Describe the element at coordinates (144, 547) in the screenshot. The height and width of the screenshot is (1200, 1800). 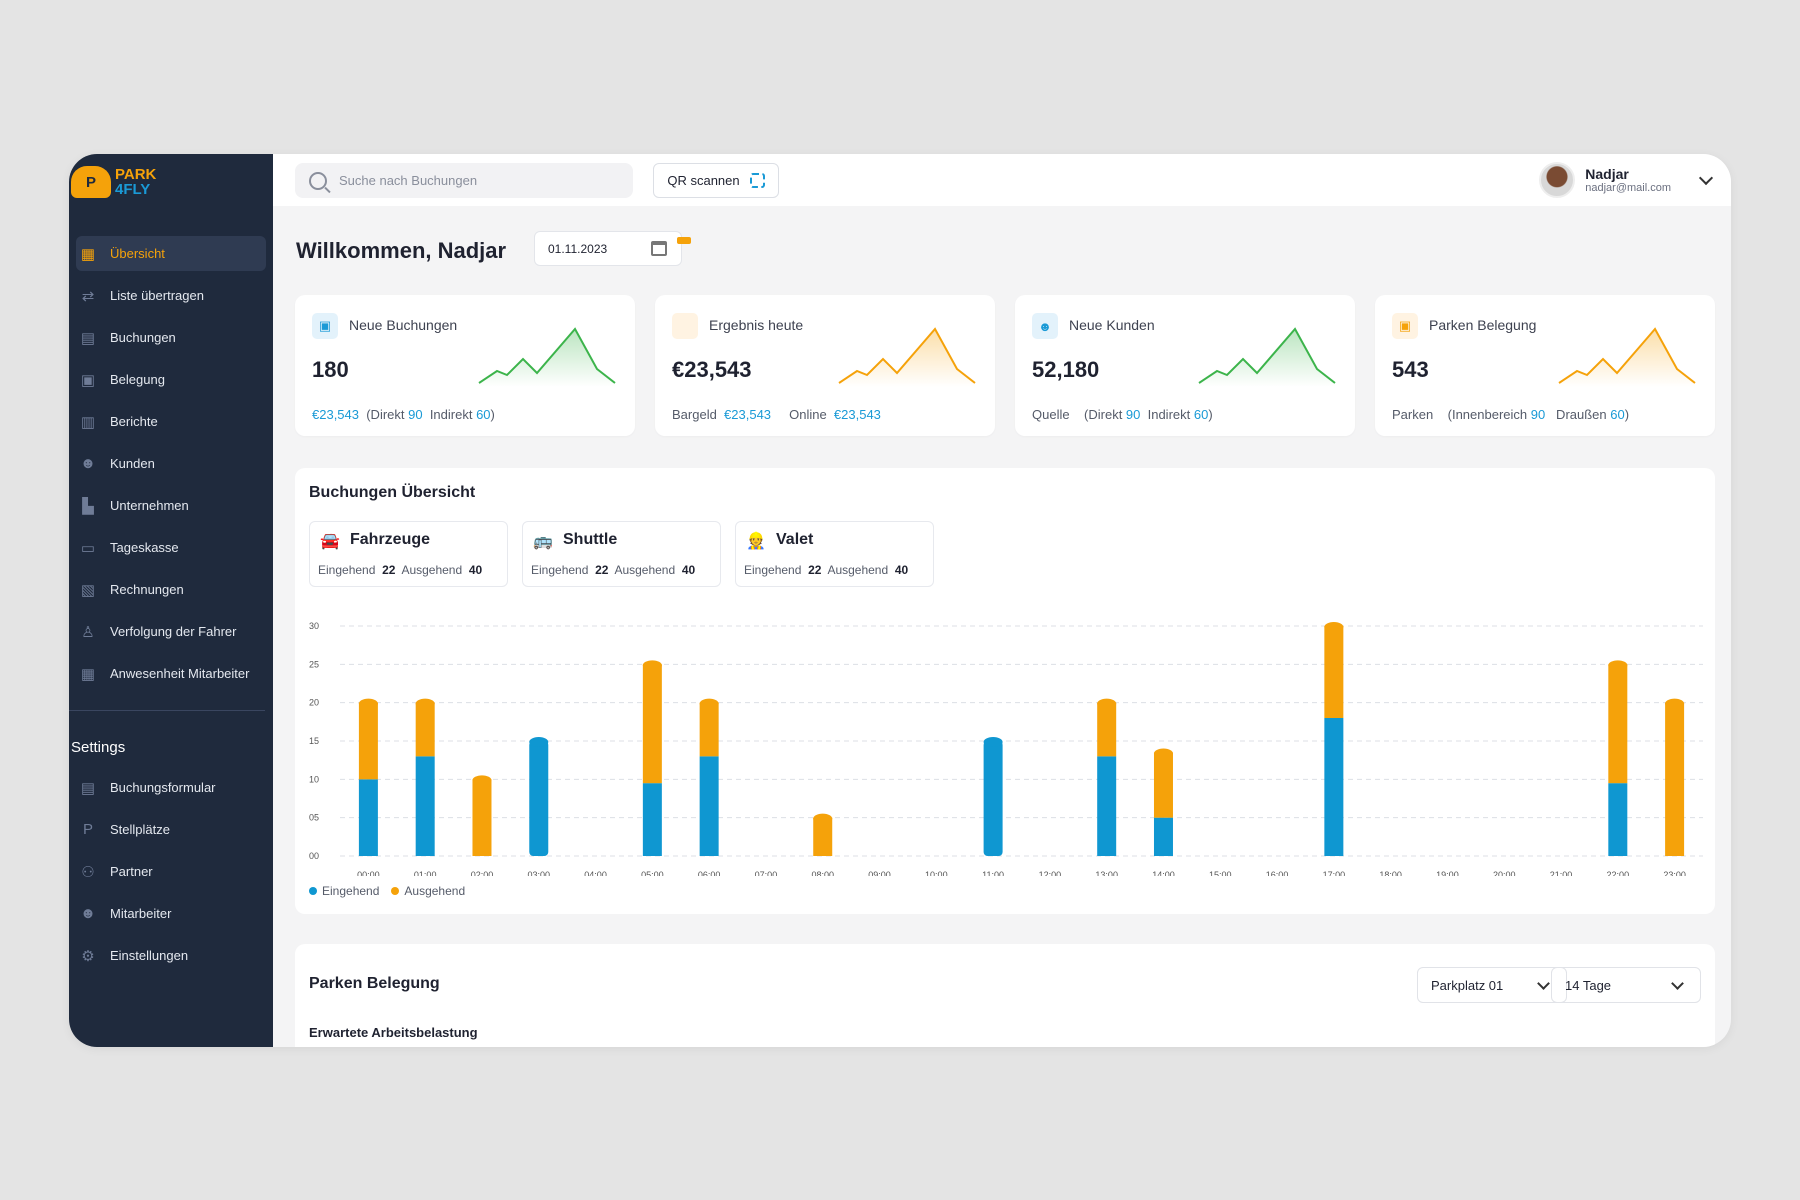
I see `sidebar-item-label: Tageskasse` at that location.